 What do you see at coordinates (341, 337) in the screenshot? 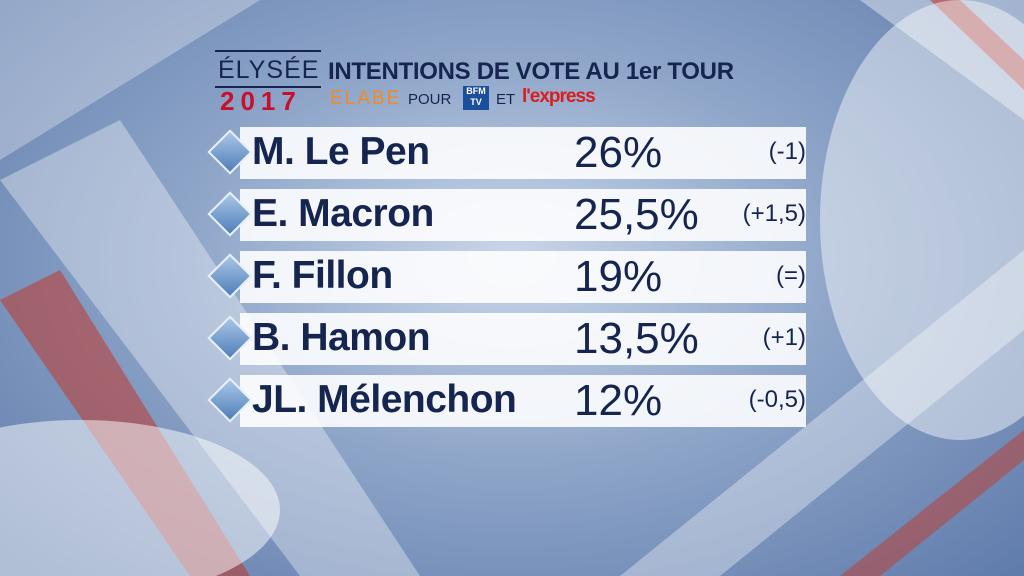
I see `candidate-name: B. Hamon` at bounding box center [341, 337].